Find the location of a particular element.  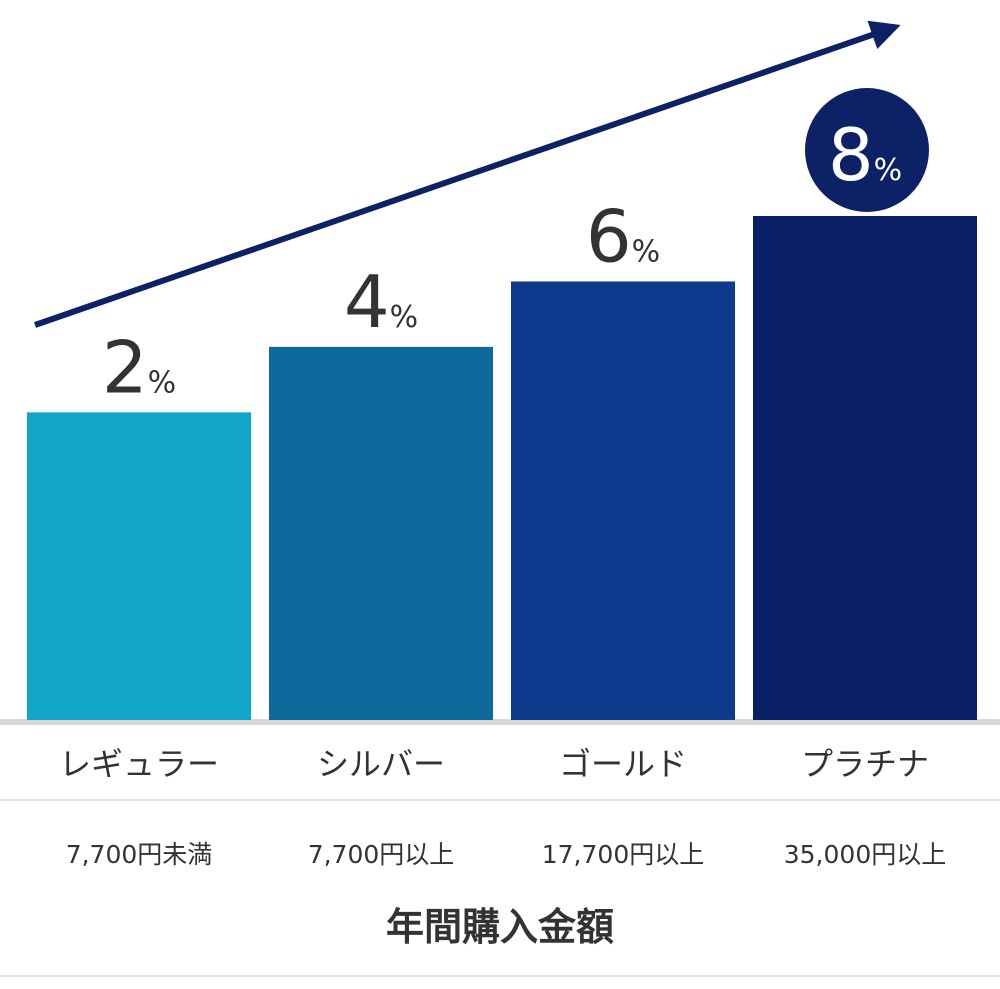

value-label: 6% is located at coordinates (623, 236).